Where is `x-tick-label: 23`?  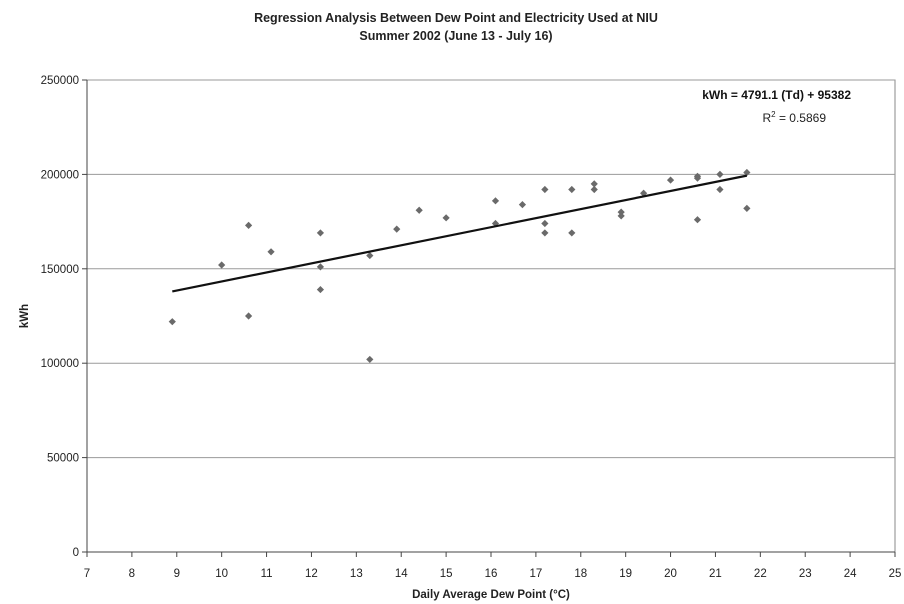
x-tick-label: 23 is located at coordinates (805, 574).